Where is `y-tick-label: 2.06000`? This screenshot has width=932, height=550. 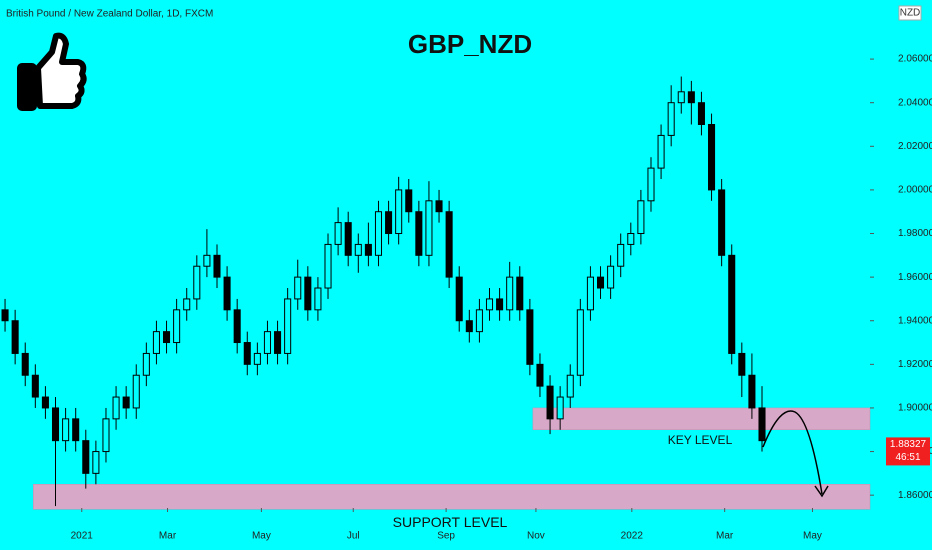 y-tick-label: 2.06000 is located at coordinates (915, 59).